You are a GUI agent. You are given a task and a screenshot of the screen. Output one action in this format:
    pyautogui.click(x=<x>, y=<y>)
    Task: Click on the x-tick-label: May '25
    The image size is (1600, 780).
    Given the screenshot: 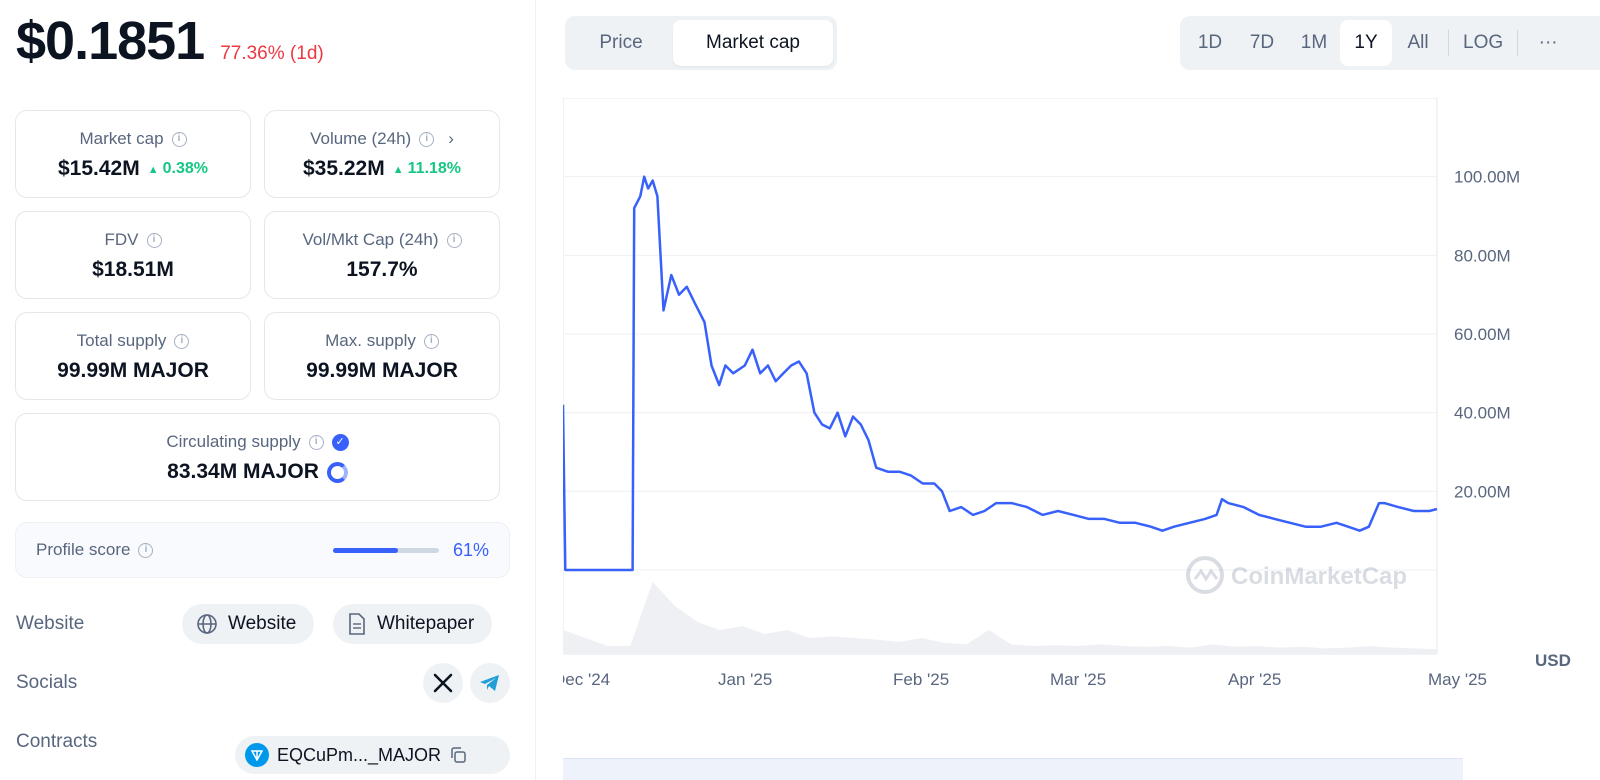 What is the action you would take?
    pyautogui.click(x=1457, y=679)
    